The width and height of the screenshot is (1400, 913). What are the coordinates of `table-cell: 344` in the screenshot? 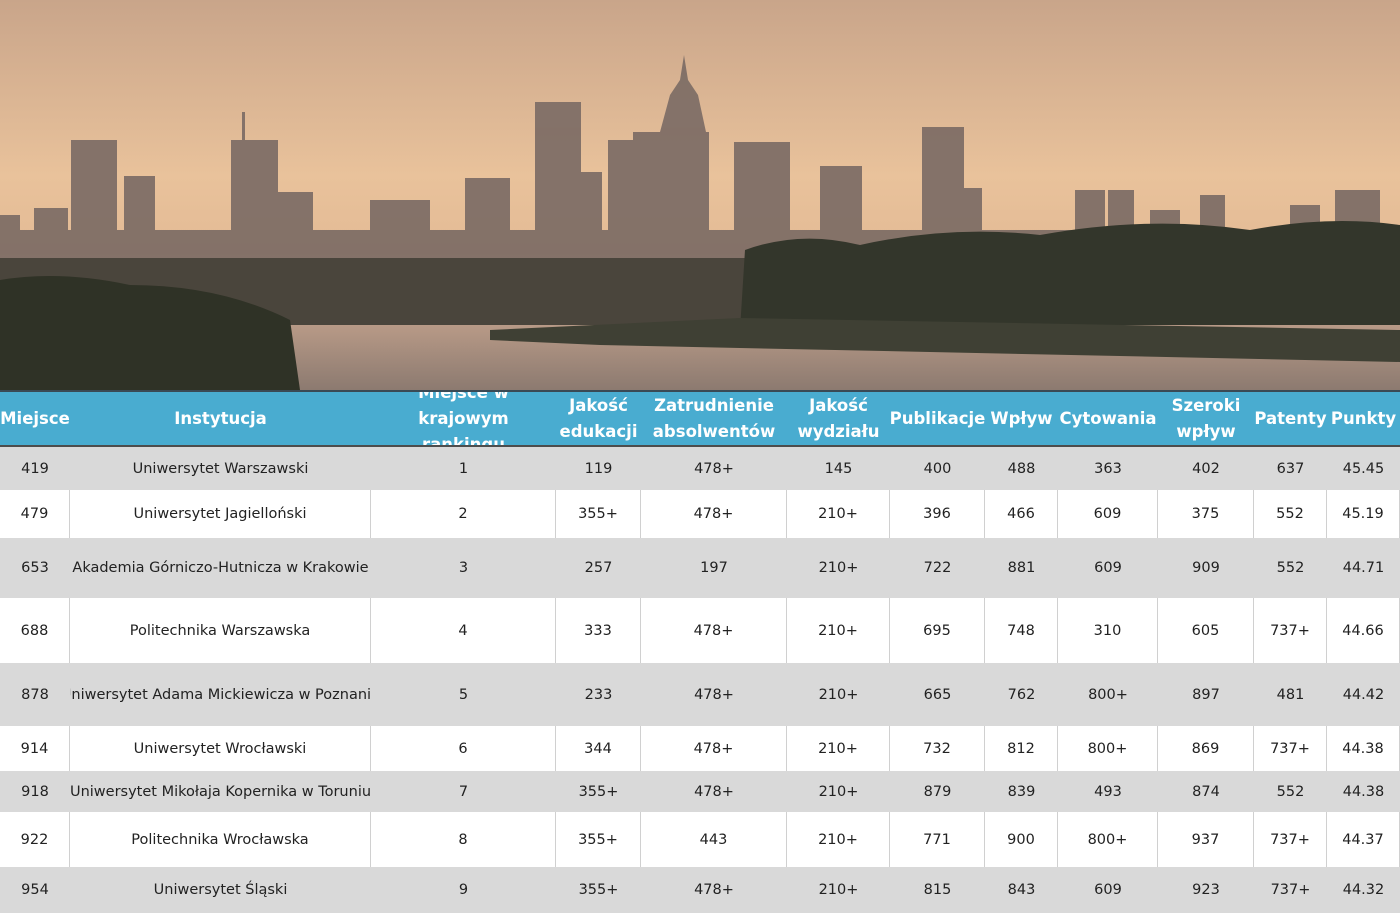 It's located at (598, 748).